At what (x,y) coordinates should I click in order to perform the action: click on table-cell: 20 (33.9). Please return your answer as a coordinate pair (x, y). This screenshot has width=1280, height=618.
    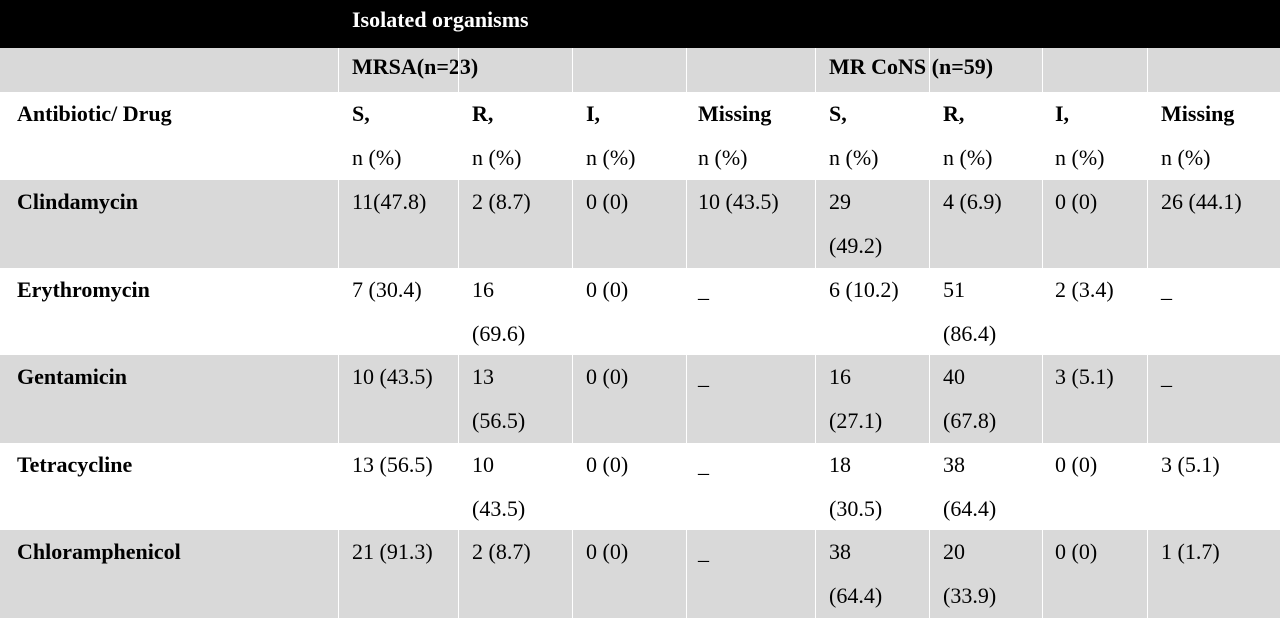
    Looking at the image, I should click on (969, 574).